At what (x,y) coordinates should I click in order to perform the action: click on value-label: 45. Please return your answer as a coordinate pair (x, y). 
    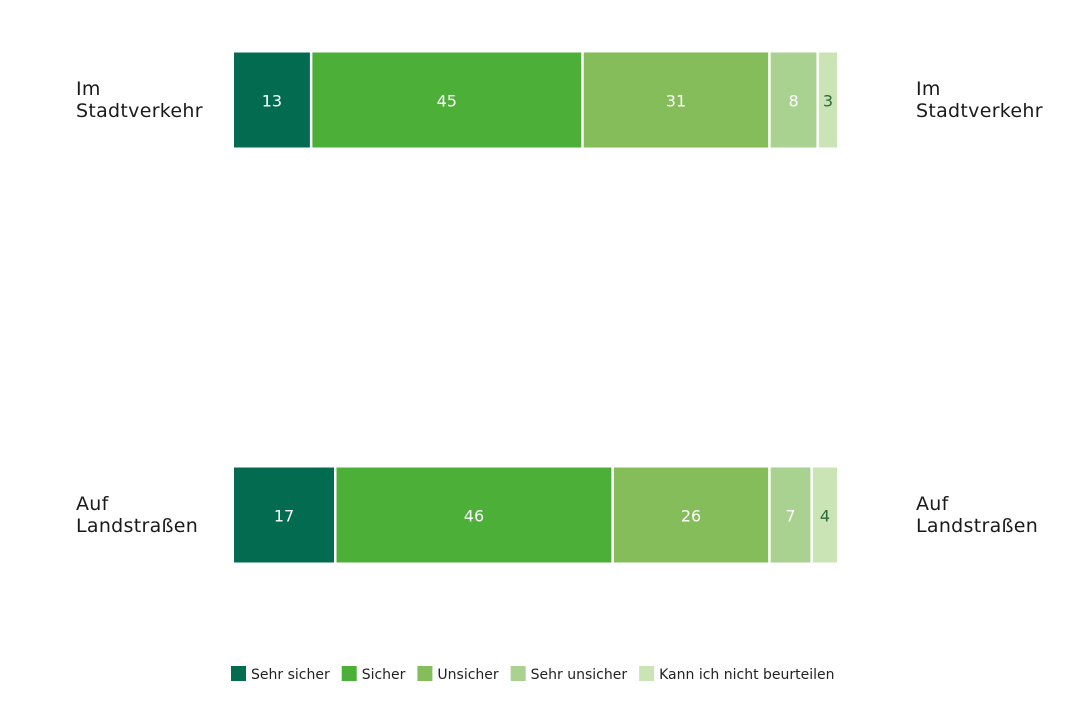
    Looking at the image, I should click on (447, 101).